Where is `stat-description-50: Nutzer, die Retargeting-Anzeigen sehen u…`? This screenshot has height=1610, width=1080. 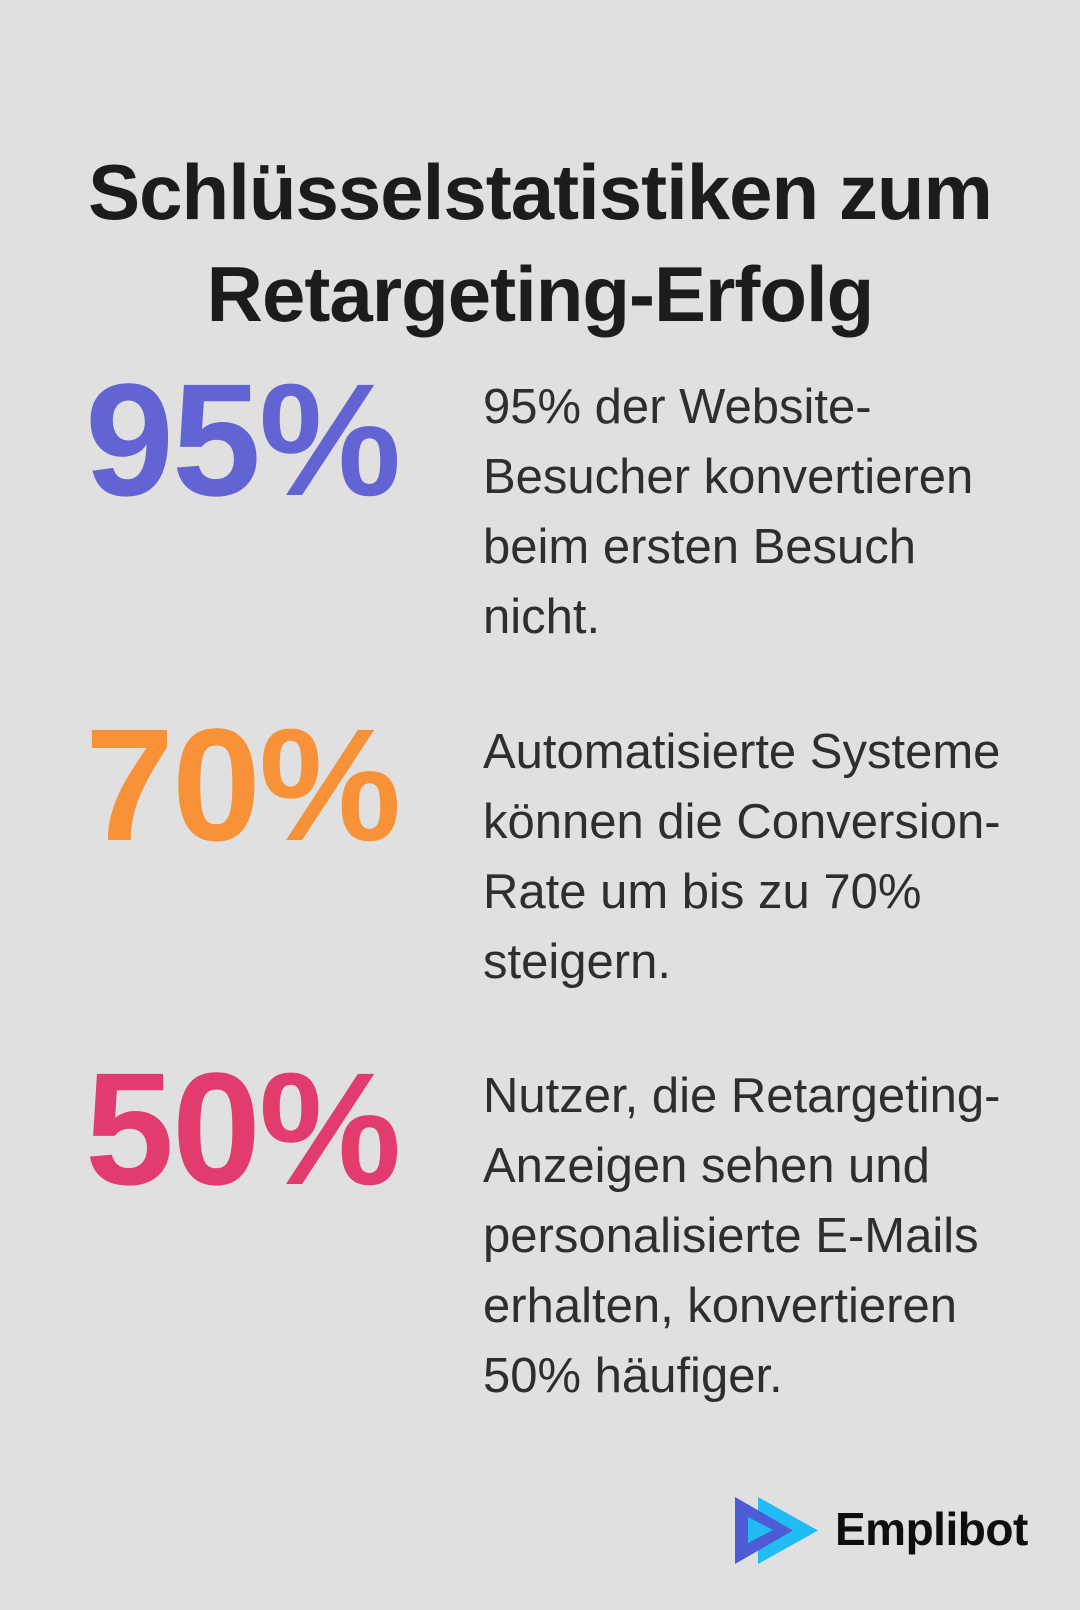
stat-description-50: Nutzer, die Retargeting-Anzeigen sehen u… is located at coordinates (742, 1236).